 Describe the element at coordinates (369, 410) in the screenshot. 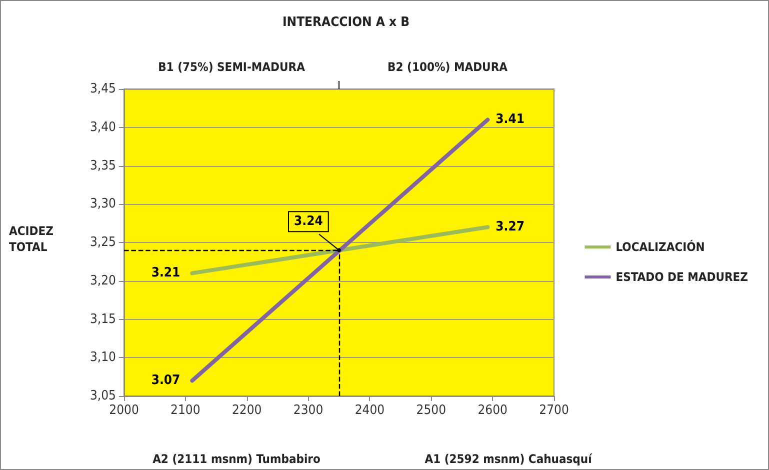

I see `x-tick-label: 2400` at that location.